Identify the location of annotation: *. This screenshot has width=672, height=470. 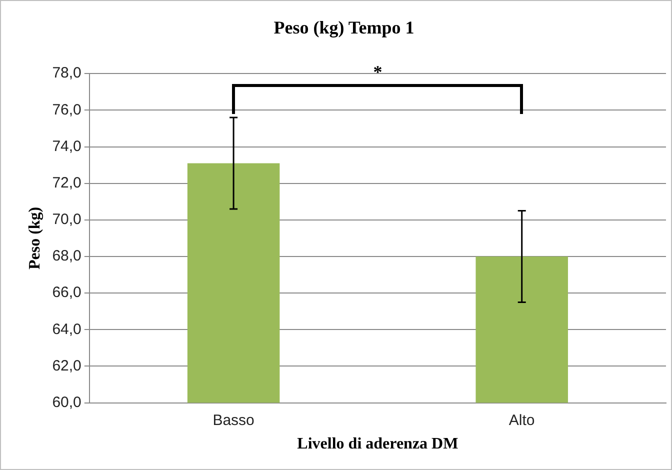
(377, 72).